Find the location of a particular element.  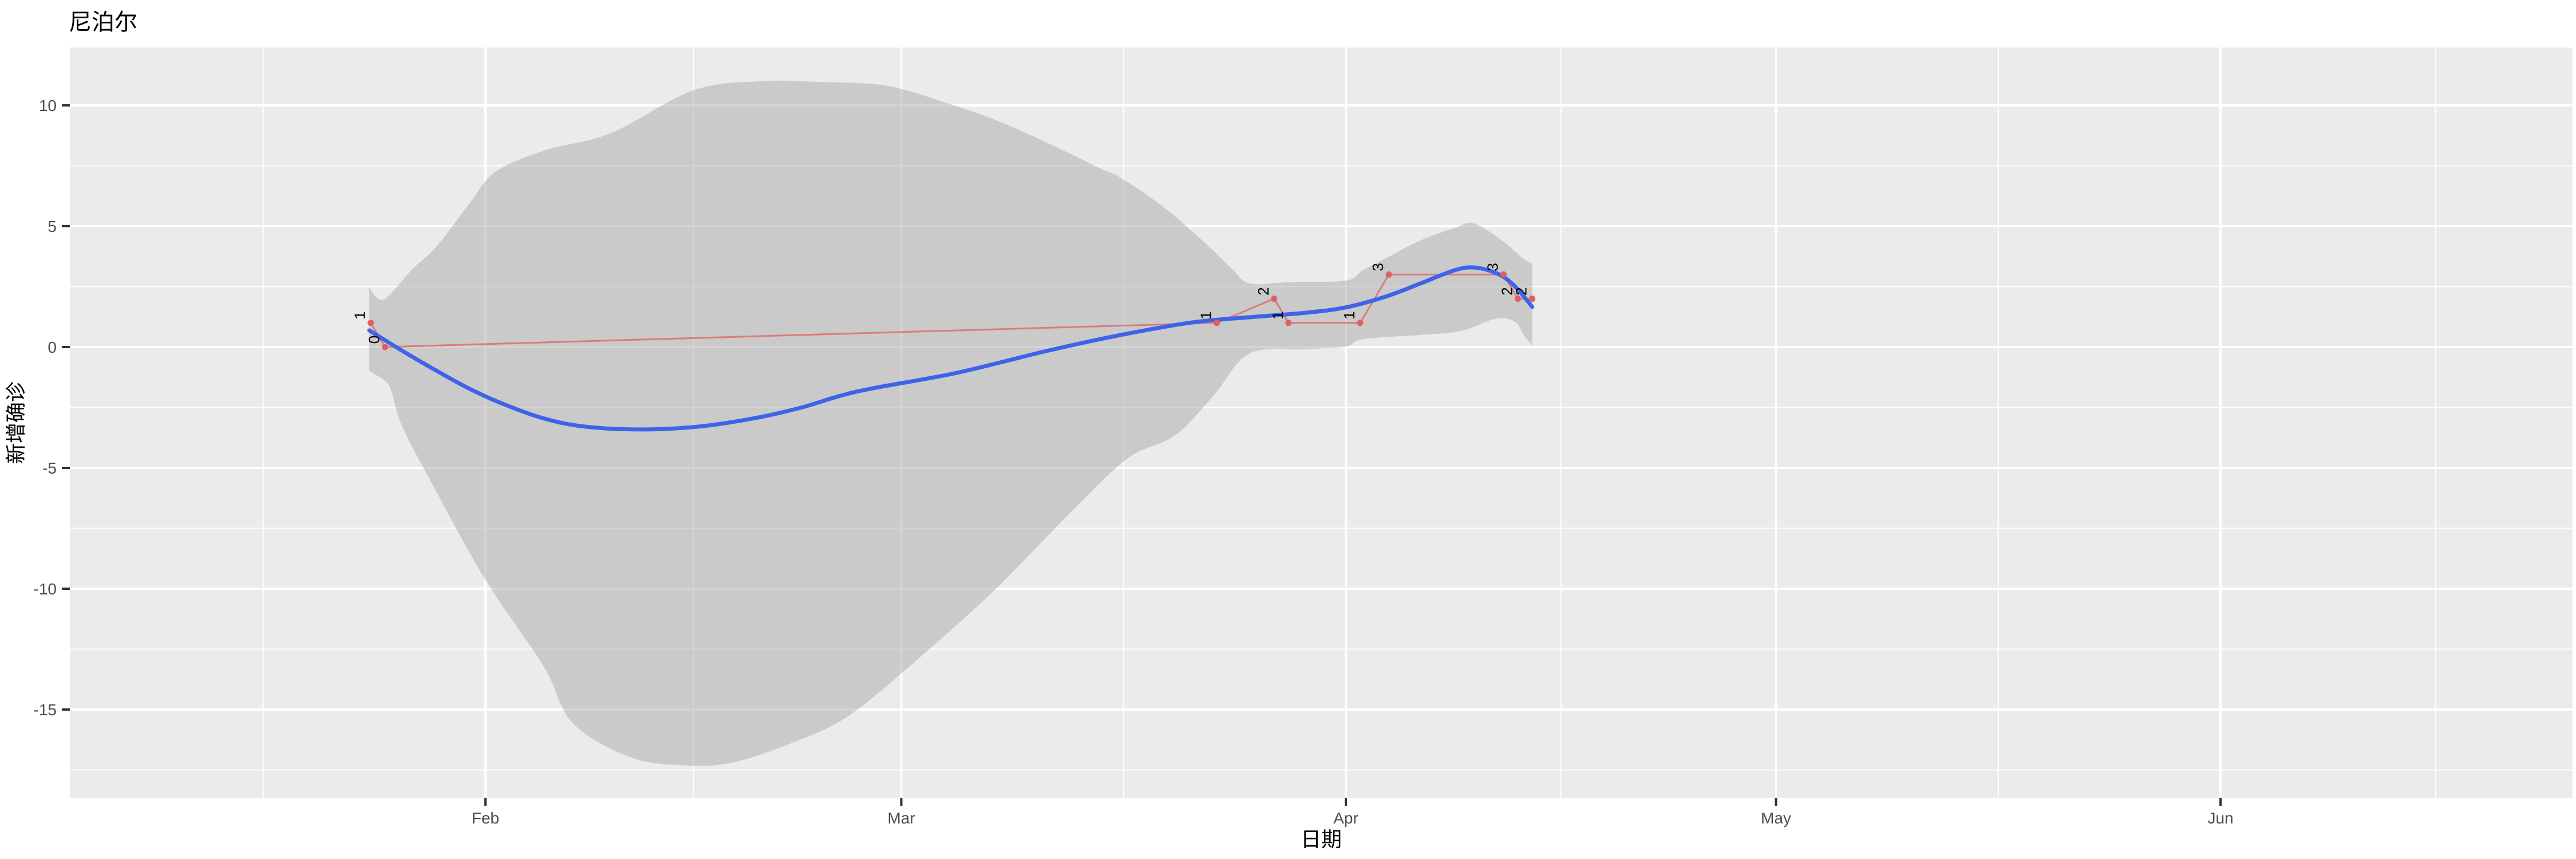

x-tick-label: Apr is located at coordinates (1345, 818).